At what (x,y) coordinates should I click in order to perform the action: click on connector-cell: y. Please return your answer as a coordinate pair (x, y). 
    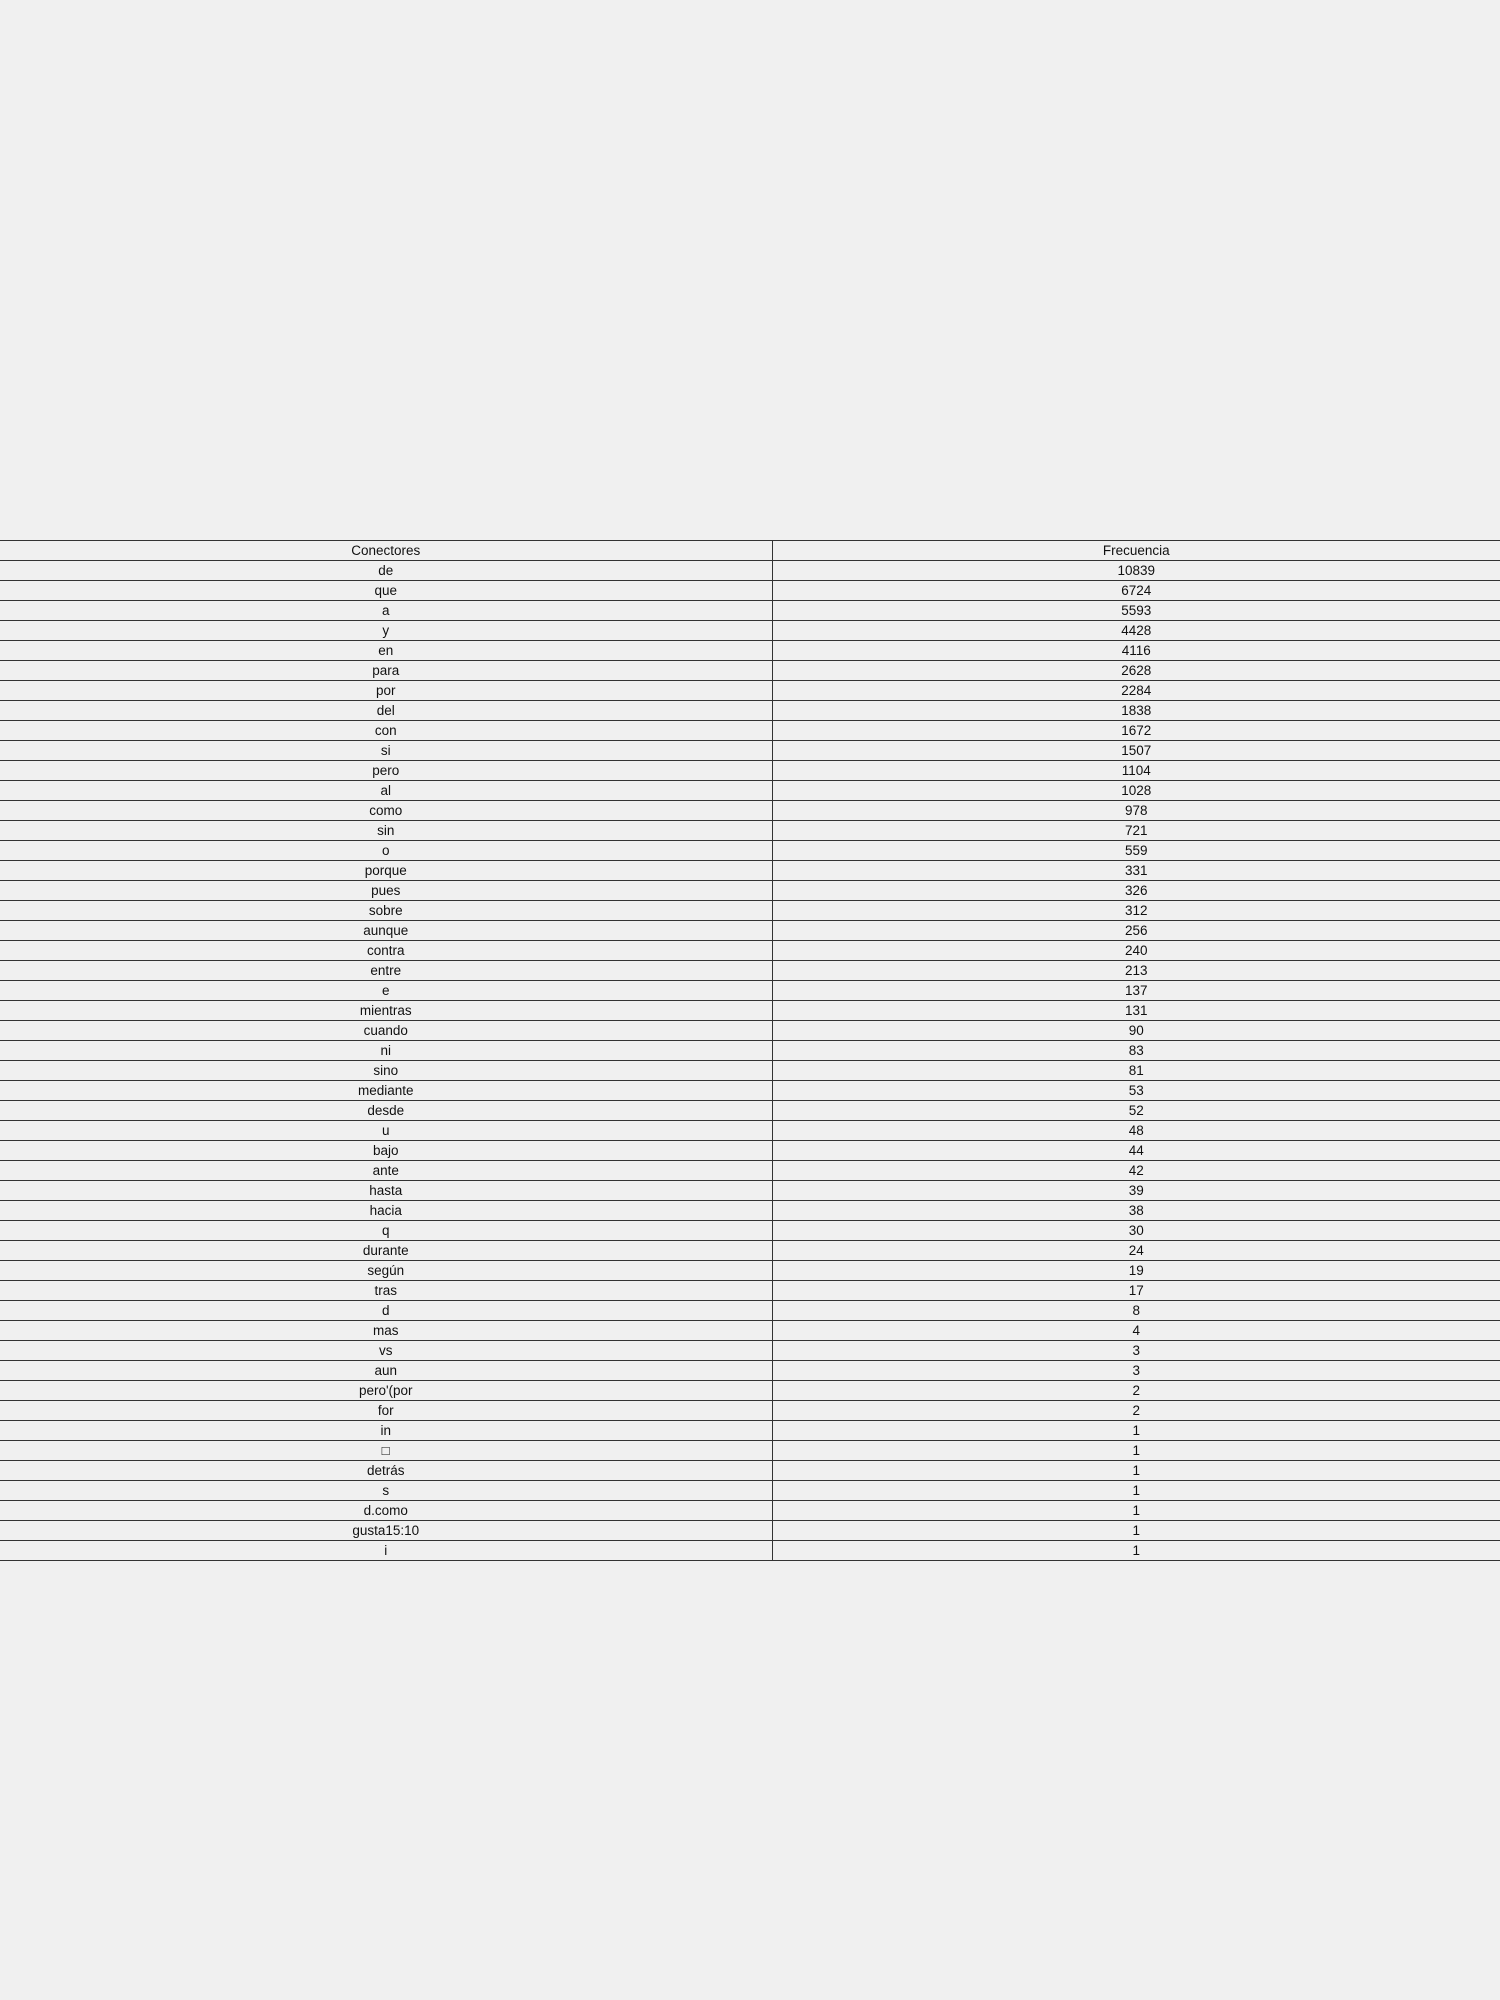
    Looking at the image, I should click on (386, 630).